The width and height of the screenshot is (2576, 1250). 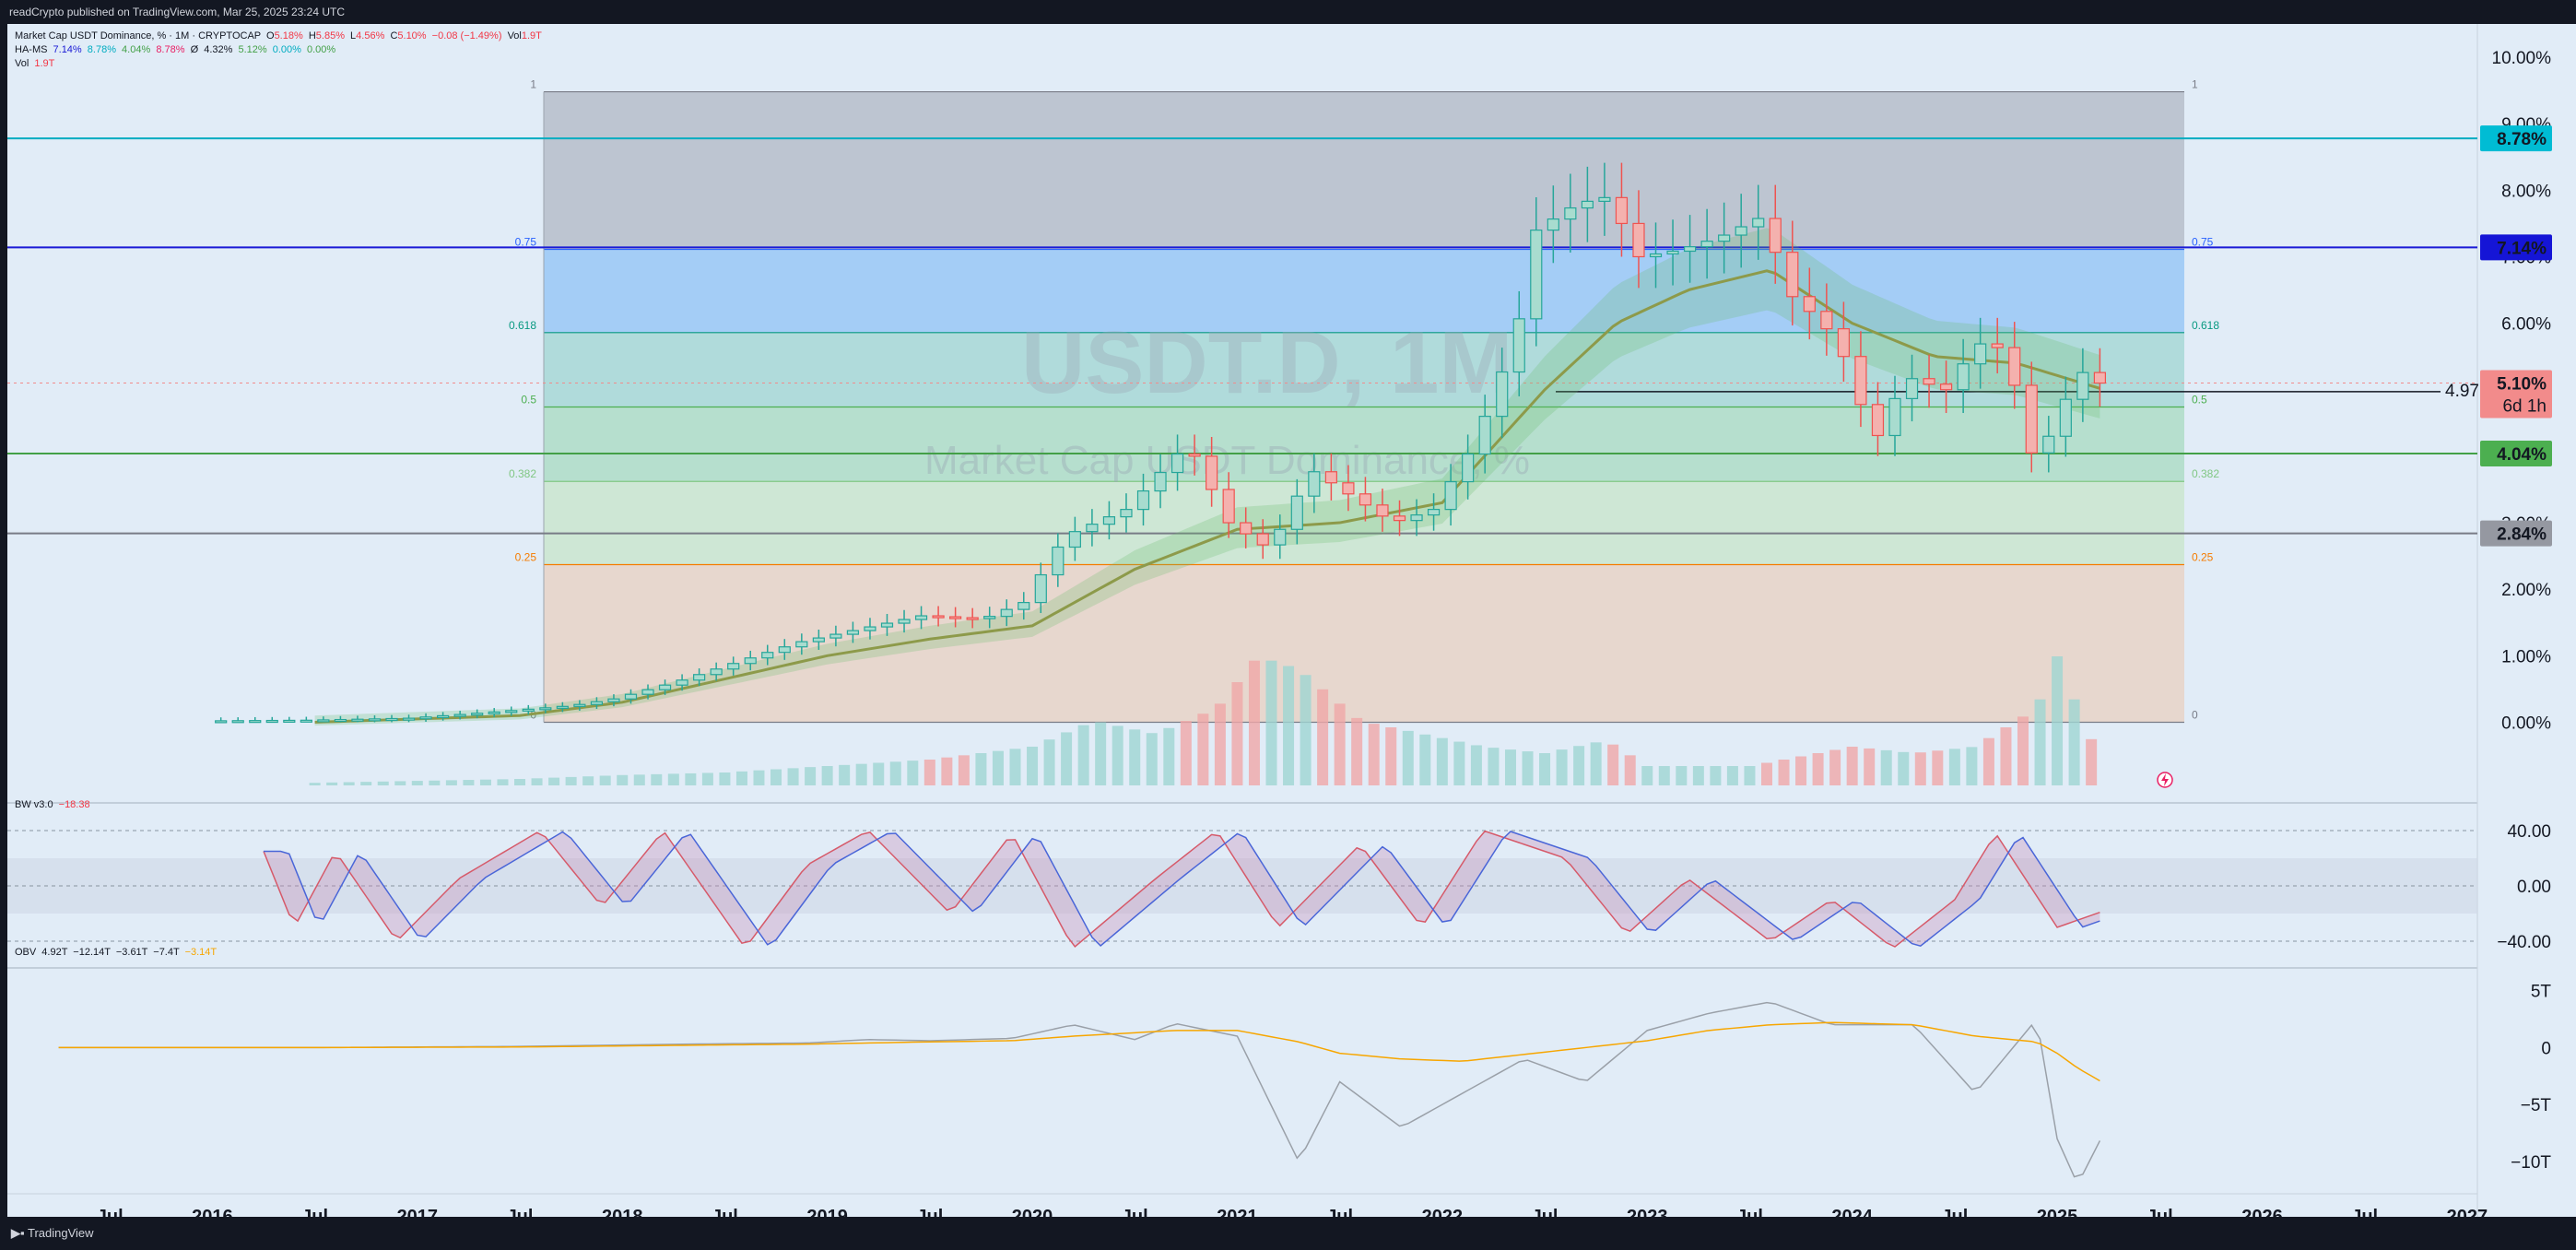 I want to click on price-tags: 8.78% 7.14% 5.10%6d 1h 4.04% 2.84%, so click(x=2516, y=336).